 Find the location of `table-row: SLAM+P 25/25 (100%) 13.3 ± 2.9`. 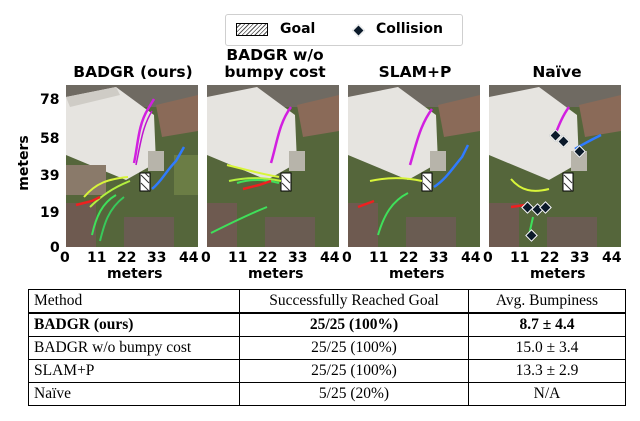

table-row: SLAM+P 25/25 (100%) 13.3 ± 2.9 is located at coordinates (327, 371).